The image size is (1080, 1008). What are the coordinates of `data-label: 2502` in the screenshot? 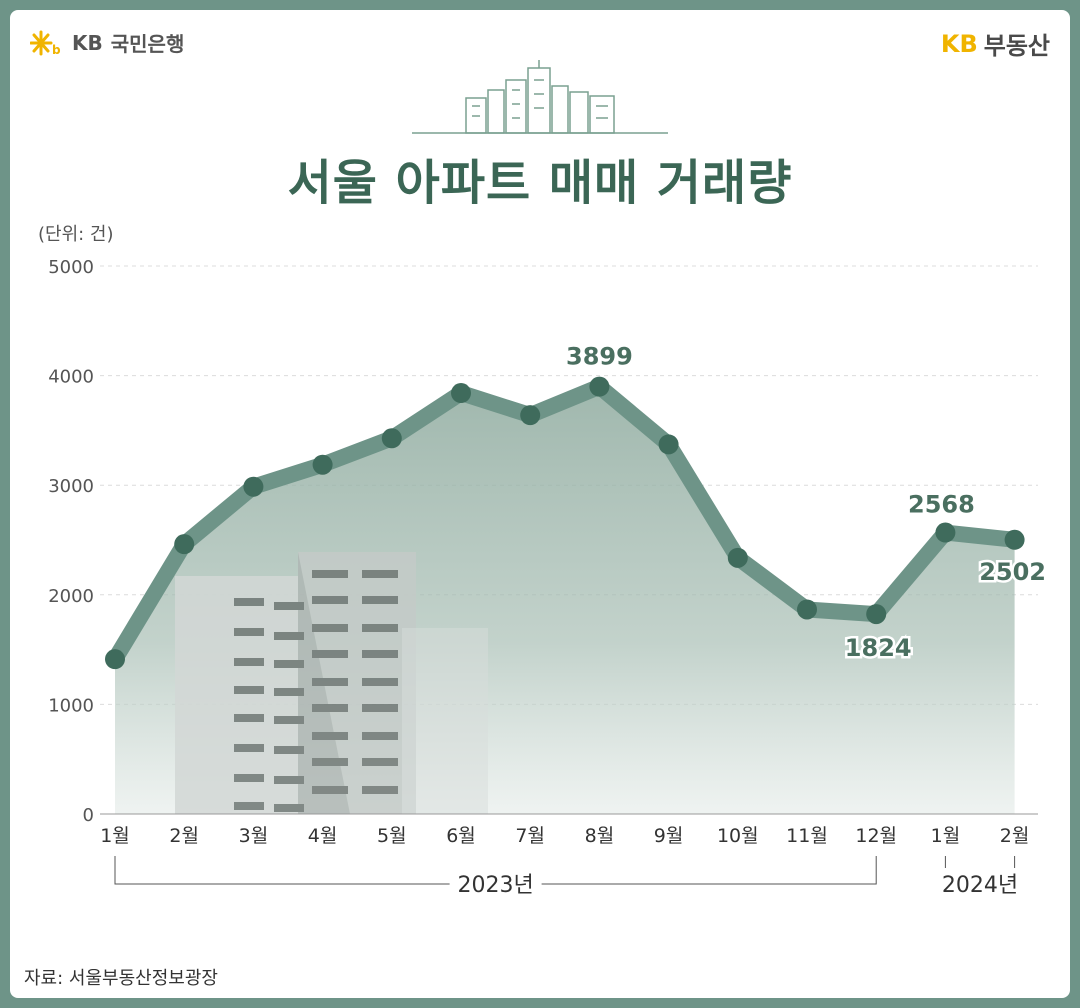 It's located at (1012, 572).